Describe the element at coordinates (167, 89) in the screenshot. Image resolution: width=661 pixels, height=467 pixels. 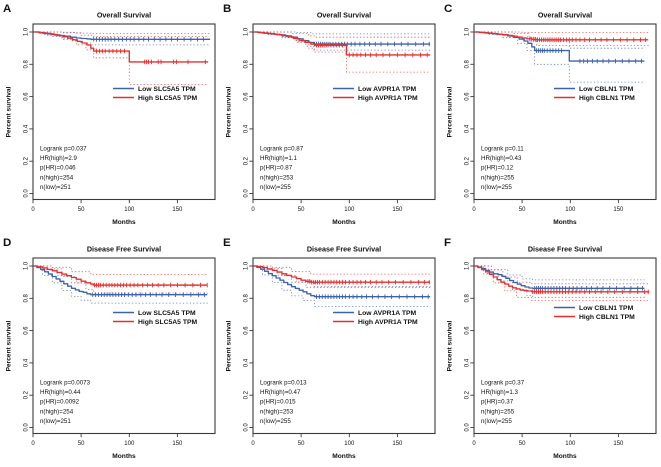
I see `legend-label-low: Low SLC5A5 TPM` at that location.